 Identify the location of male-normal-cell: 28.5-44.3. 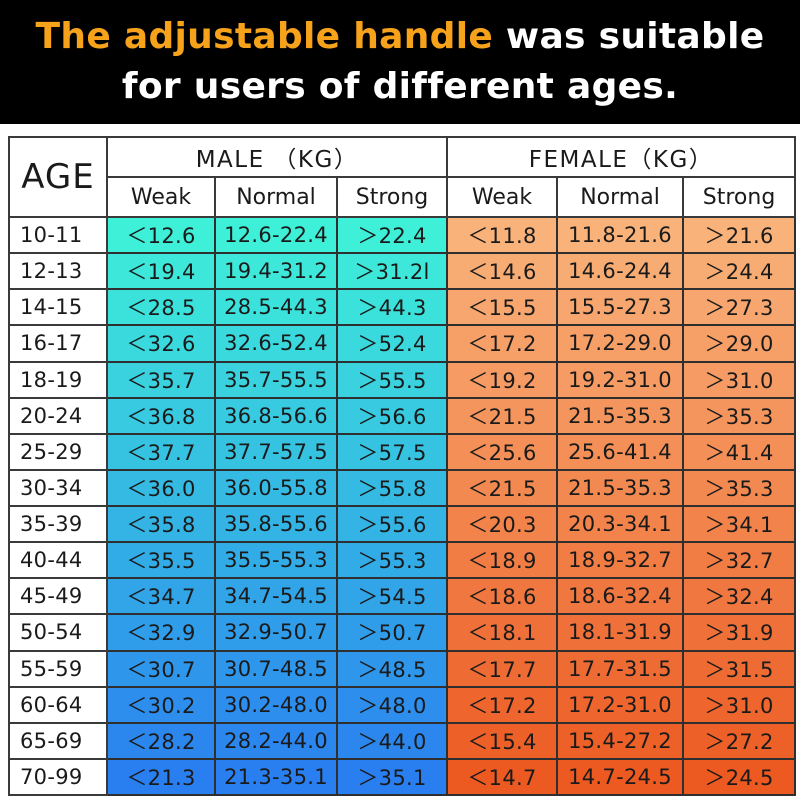
(276, 307).